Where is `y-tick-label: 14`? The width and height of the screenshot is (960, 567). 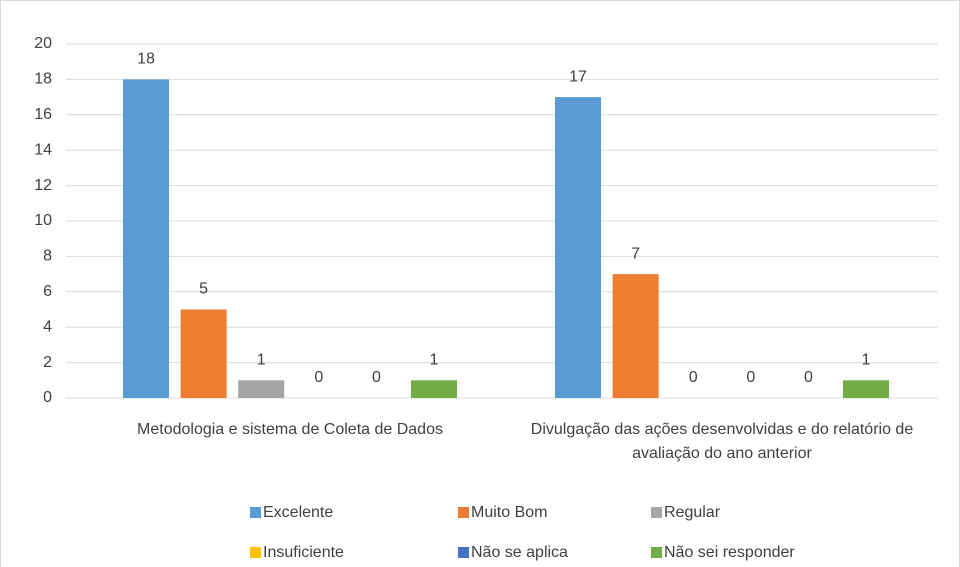 y-tick-label: 14 is located at coordinates (43, 149).